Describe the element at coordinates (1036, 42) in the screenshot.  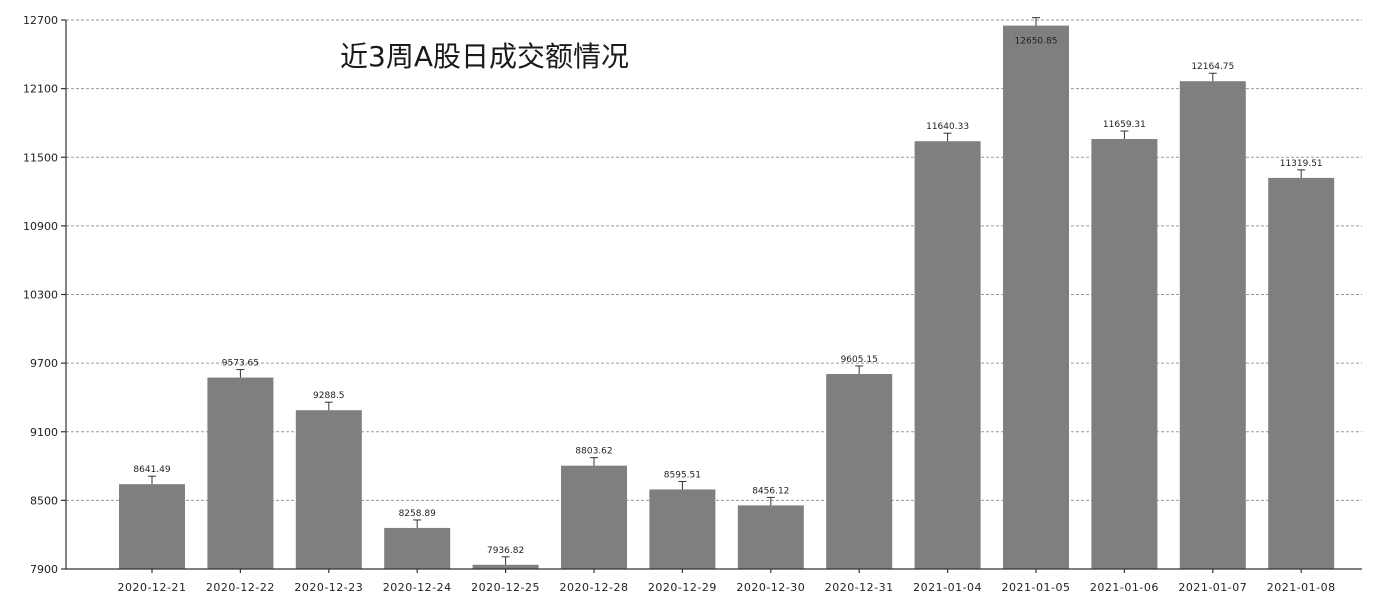
I see `data-label: 12650.85` at that location.